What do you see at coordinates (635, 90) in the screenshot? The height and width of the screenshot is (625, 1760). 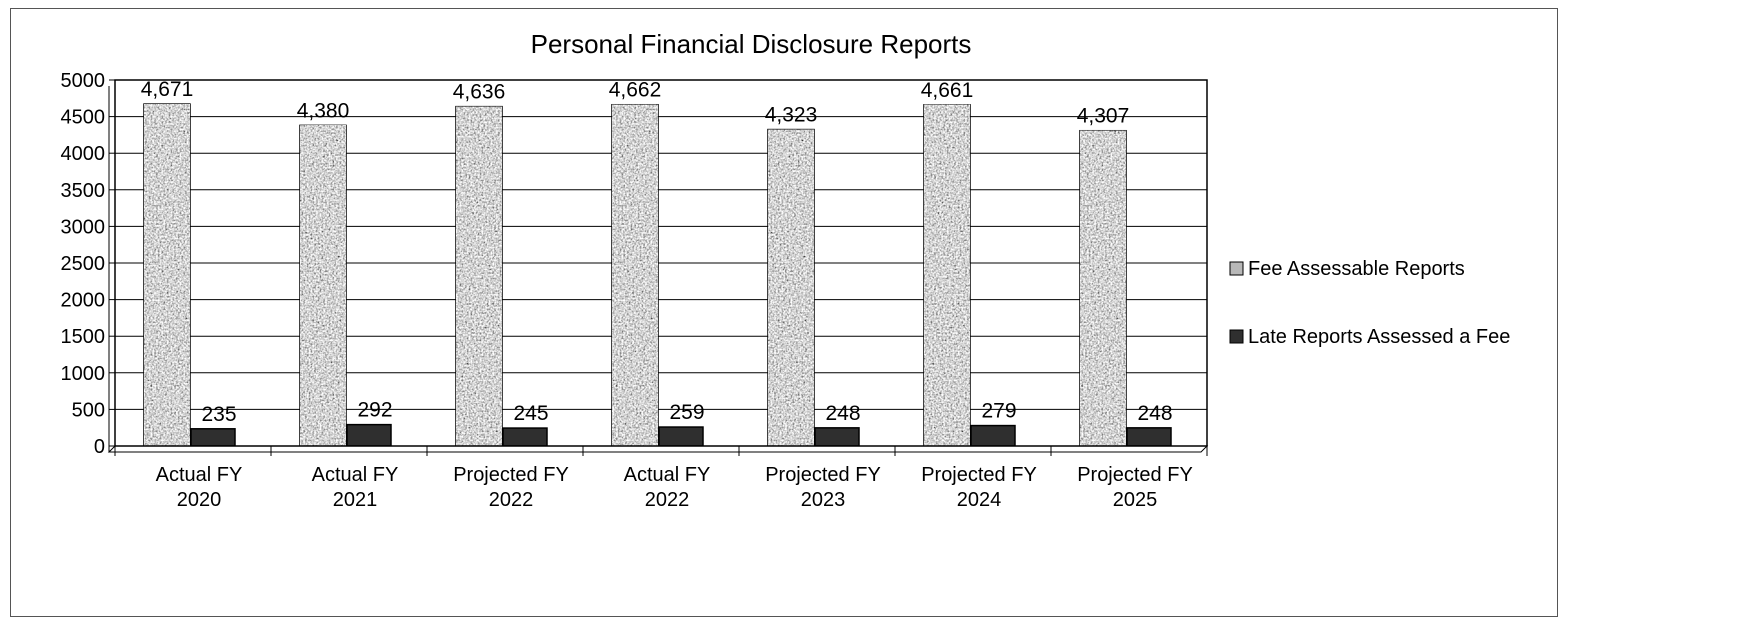 I see `data-label: 4,662` at bounding box center [635, 90].